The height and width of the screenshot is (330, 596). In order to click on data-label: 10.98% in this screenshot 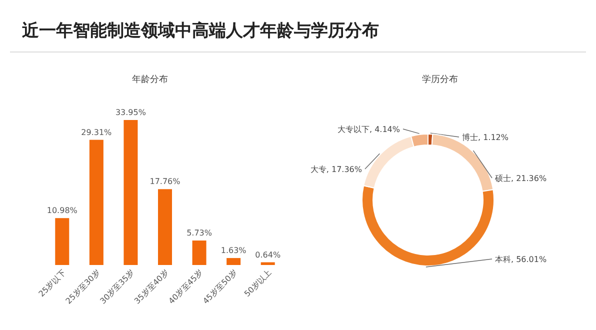, I will do `click(62, 211)`.